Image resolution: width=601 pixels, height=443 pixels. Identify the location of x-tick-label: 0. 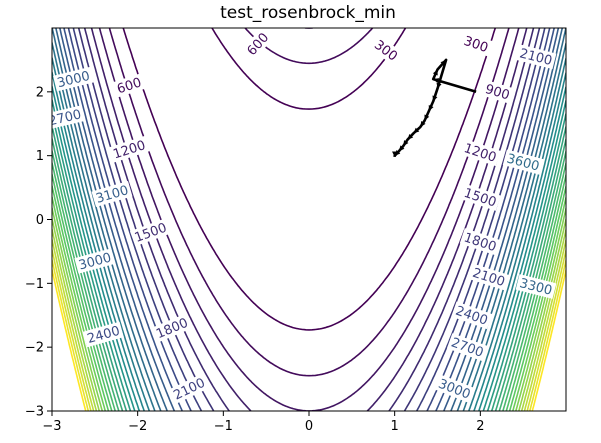
(309, 426).